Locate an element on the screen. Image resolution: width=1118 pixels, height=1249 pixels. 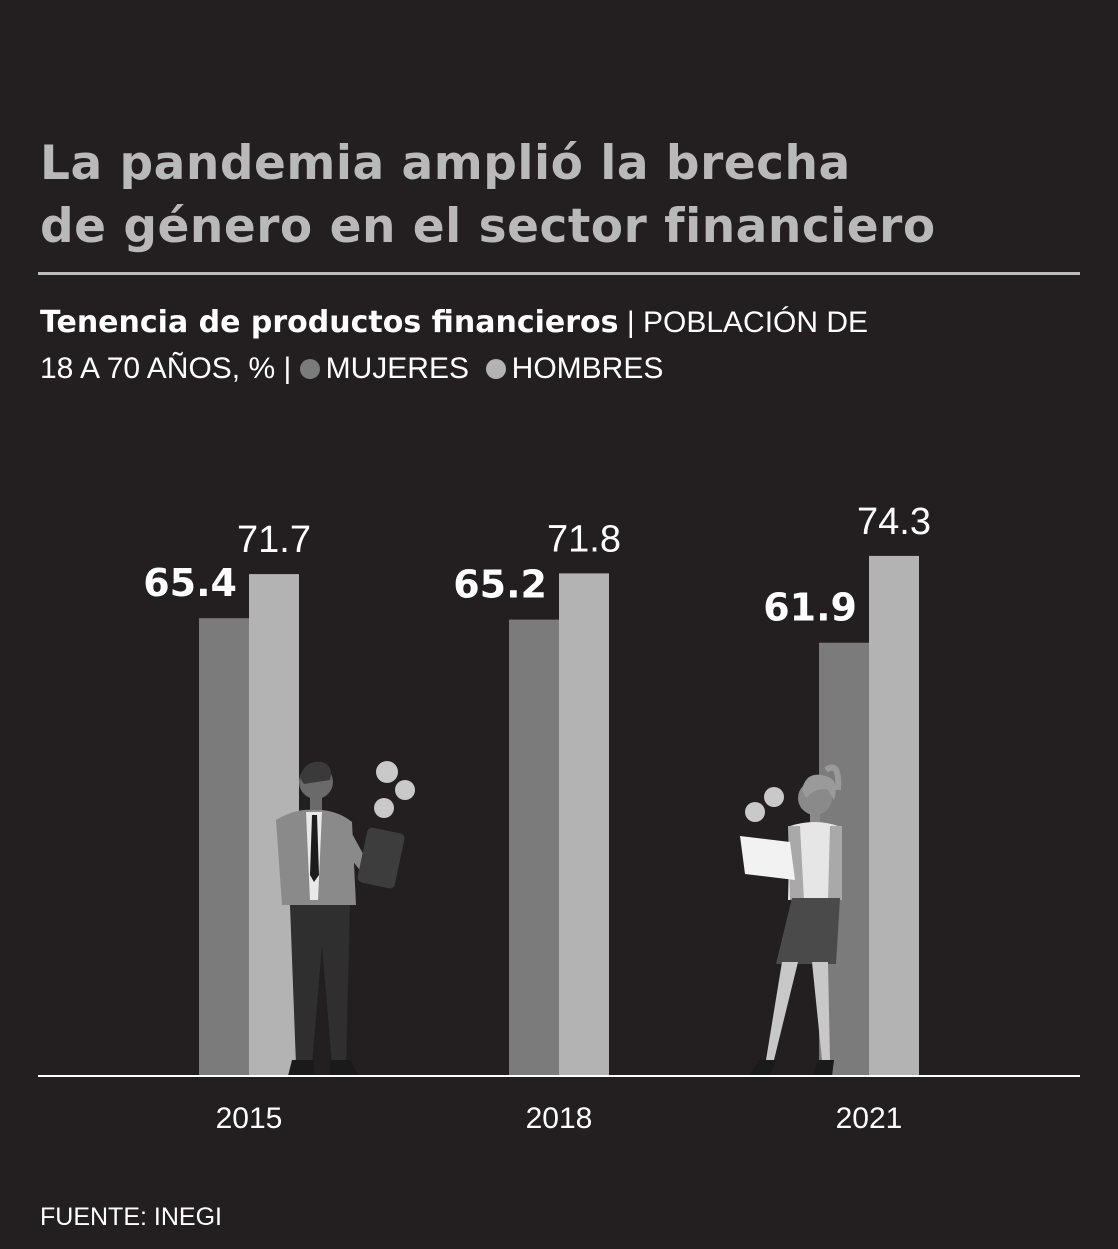
legend: 18 A 70 AÑOS, % | MUJERES HOMBRES is located at coordinates (565, 369).